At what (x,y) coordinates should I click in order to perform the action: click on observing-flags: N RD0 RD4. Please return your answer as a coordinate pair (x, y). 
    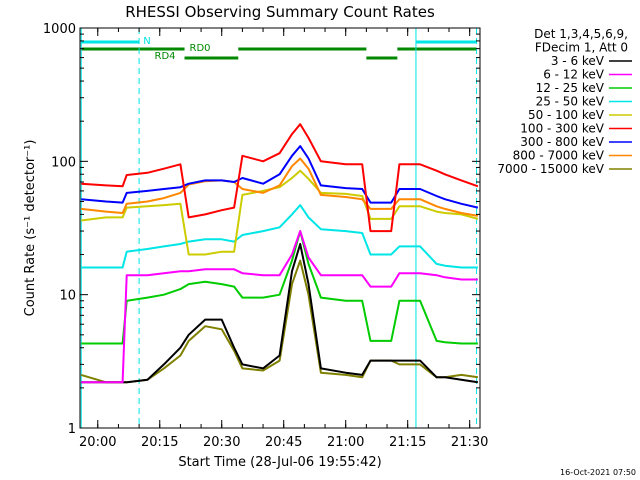
    Looking at the image, I should click on (279, 49).